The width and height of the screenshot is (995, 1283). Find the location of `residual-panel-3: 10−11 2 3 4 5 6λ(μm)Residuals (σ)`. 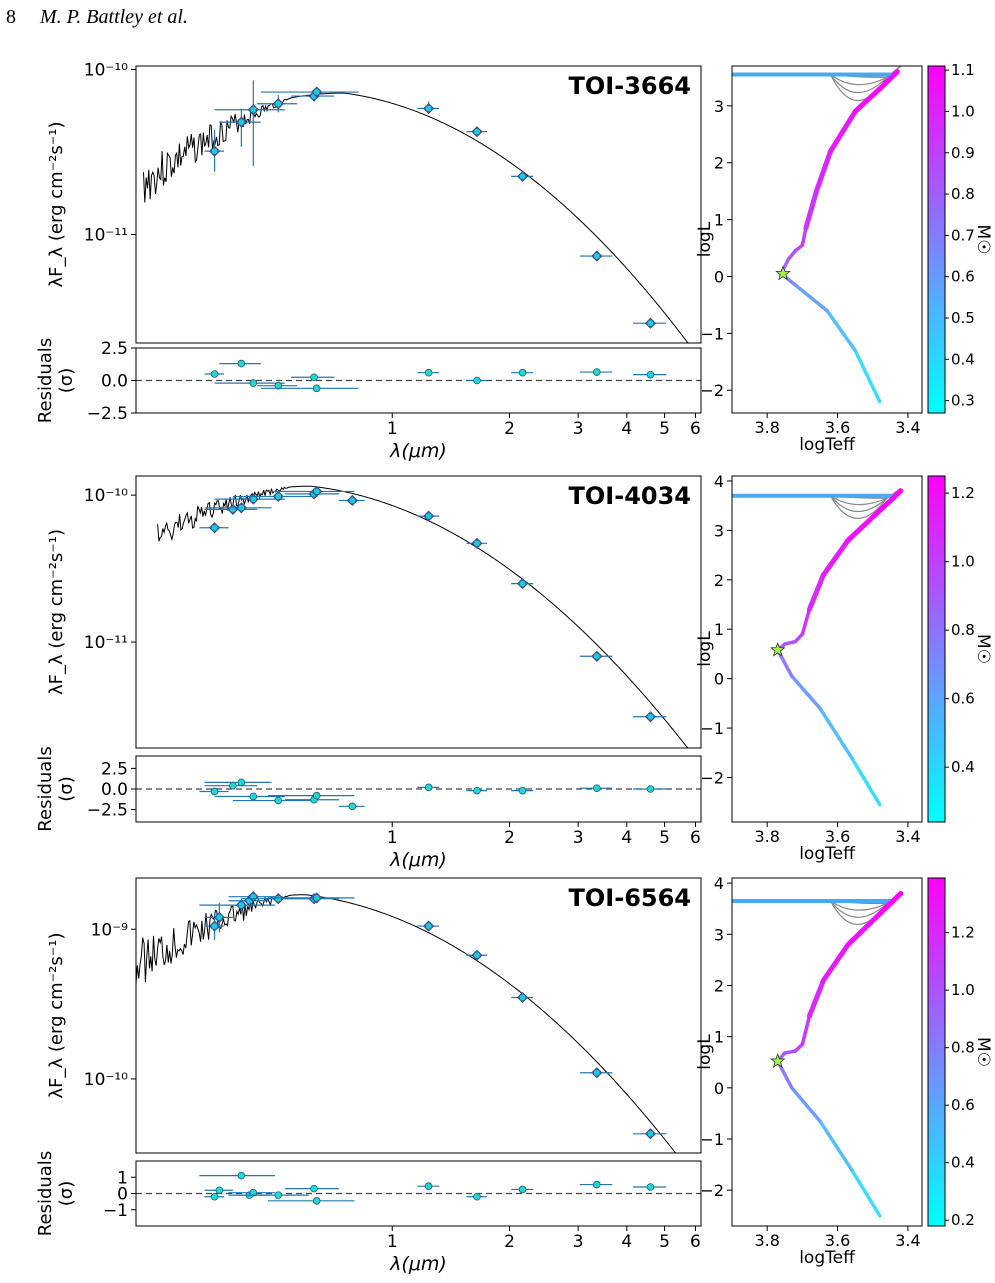

residual-panel-3: 10−11 2 3 4 5 6λ(μm)Residuals (σ) is located at coordinates (368, 1213).